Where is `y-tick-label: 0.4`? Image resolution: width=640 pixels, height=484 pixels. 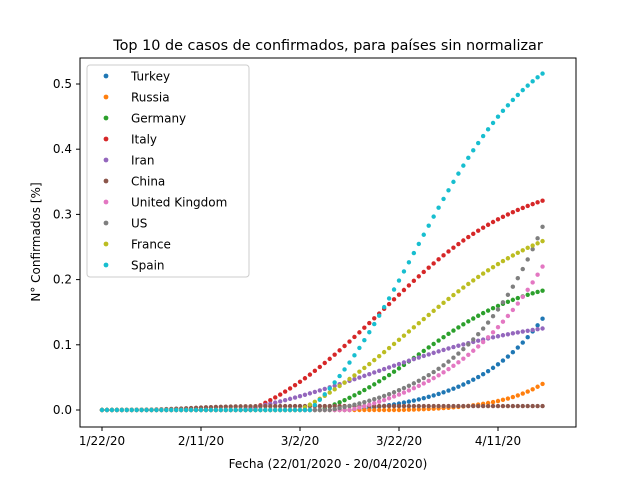 y-tick-label: 0.4 is located at coordinates (62, 149).